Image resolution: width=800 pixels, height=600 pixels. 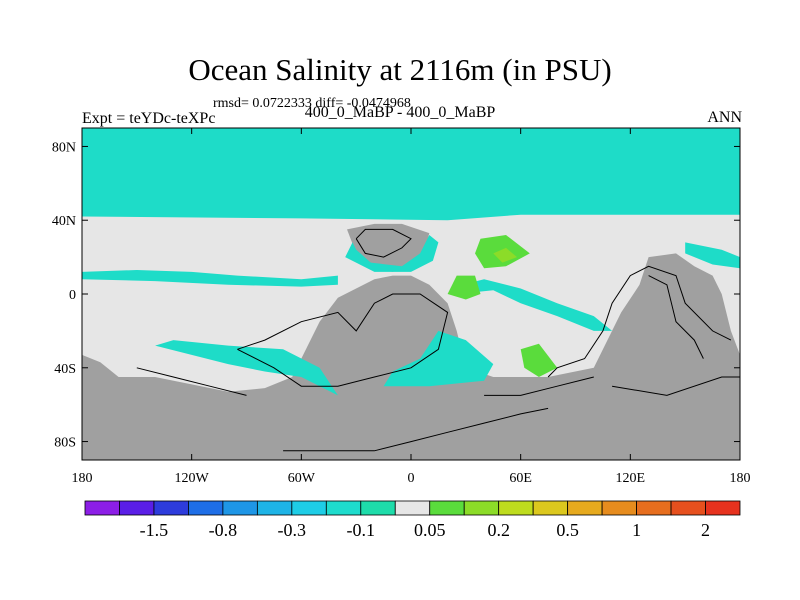 I want to click on colorbar: -1.5 -0.8 -0.3 -0.1 0.05 0.2 0.5 1 2, so click(x=412, y=520).